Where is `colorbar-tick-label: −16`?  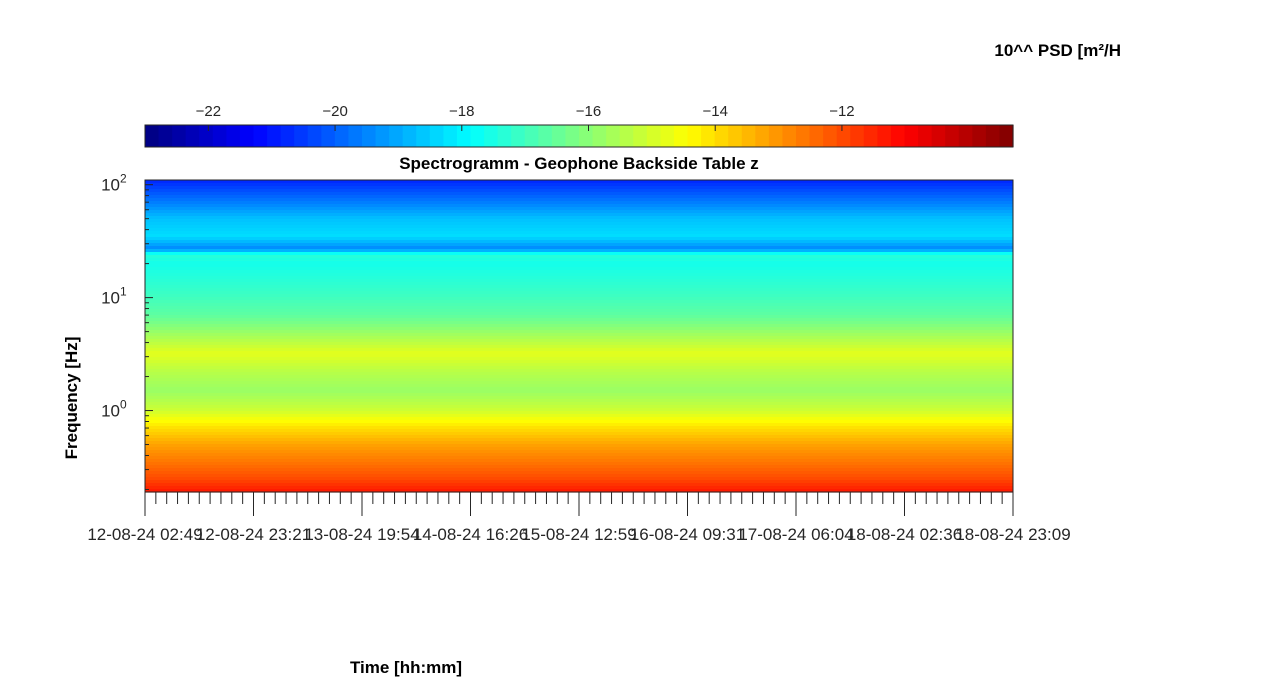
colorbar-tick-label: −16 is located at coordinates (588, 111).